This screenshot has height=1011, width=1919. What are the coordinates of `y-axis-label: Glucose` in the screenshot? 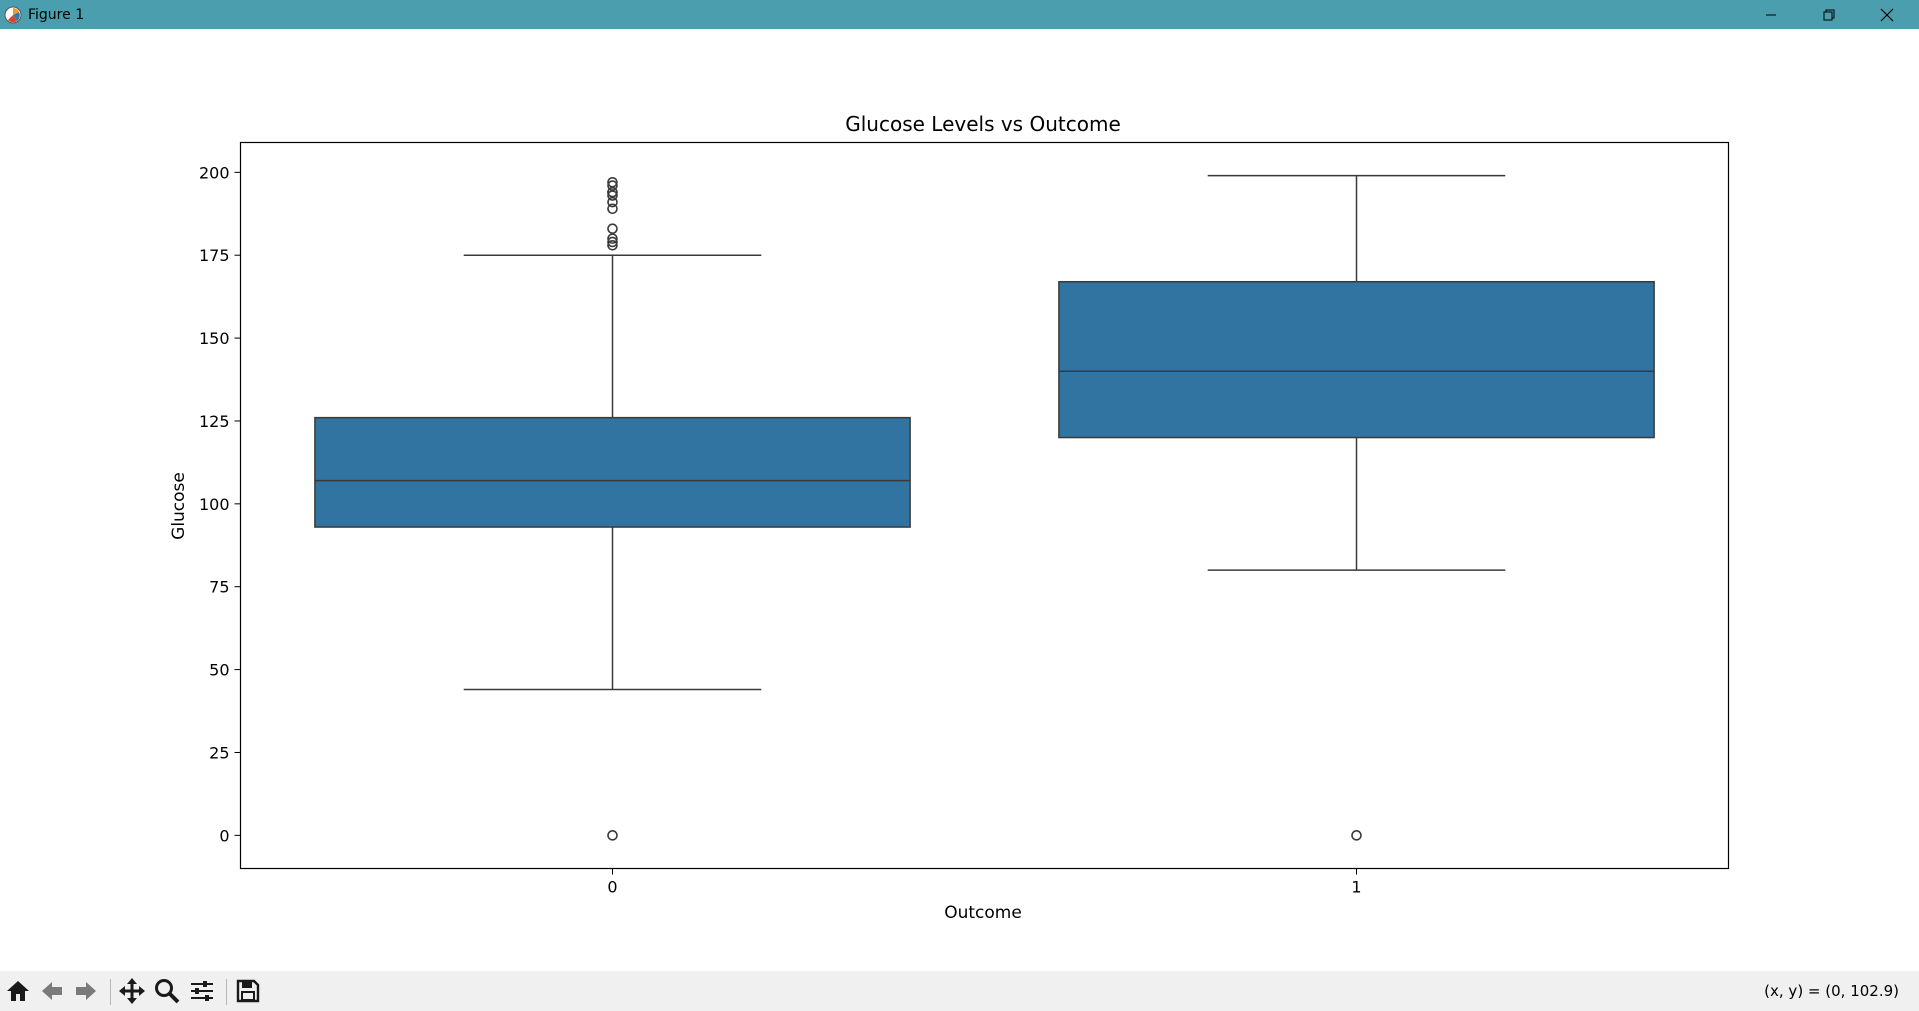 It's located at (179, 506).